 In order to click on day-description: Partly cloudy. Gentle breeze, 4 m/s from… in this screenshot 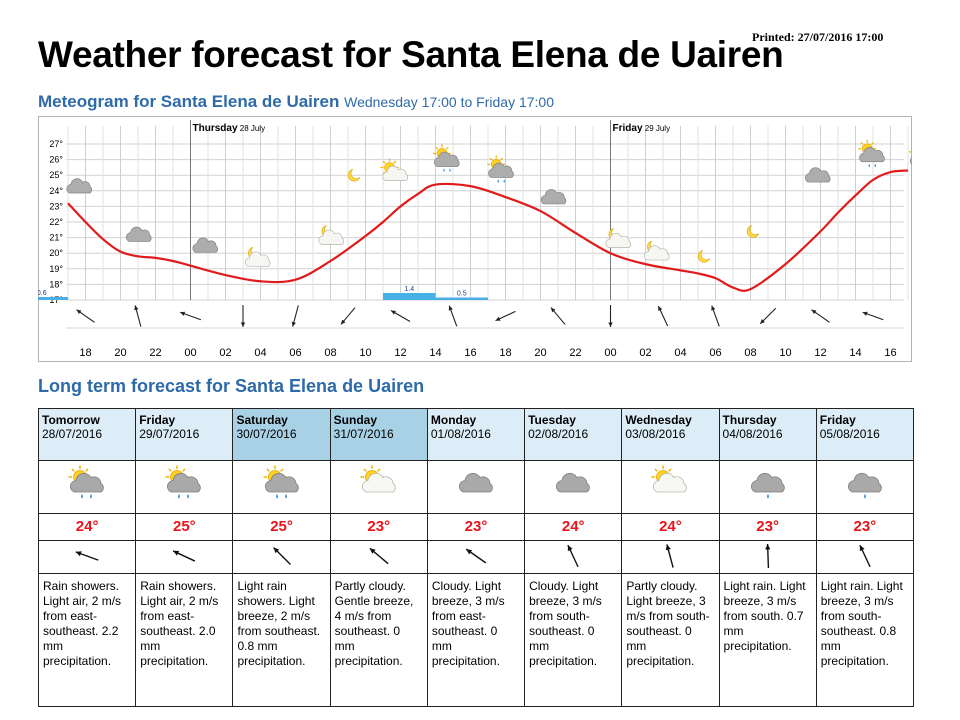, I will do `click(378, 640)`.